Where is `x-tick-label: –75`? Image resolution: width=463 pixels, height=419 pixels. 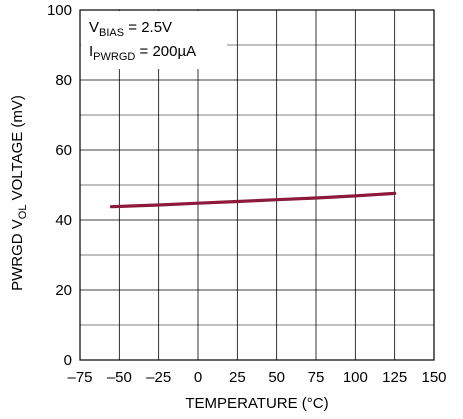
x-tick-label: –75 is located at coordinates (79, 377).